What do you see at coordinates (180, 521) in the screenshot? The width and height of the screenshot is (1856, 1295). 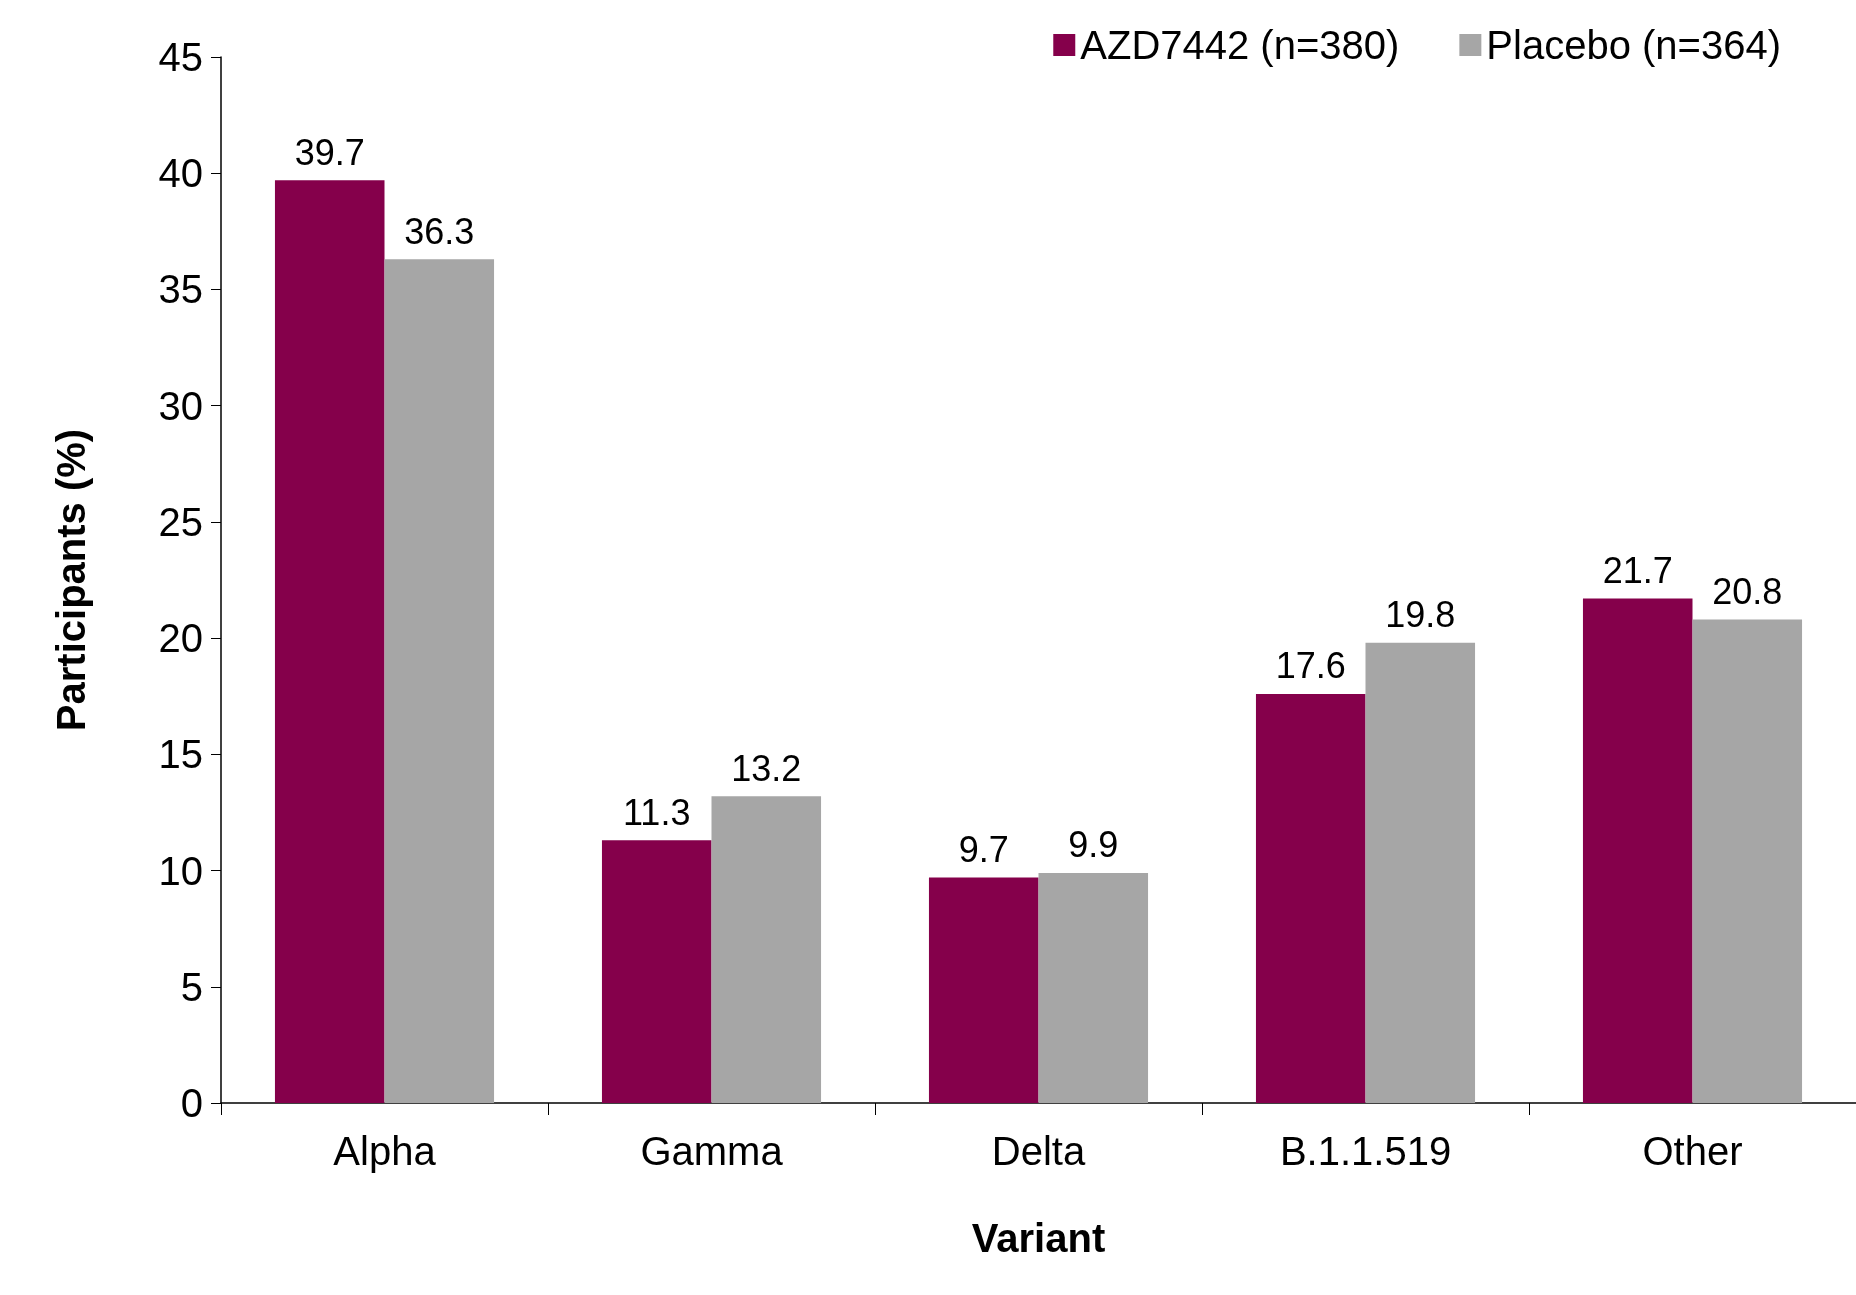 I see `y-tick-label: 25` at bounding box center [180, 521].